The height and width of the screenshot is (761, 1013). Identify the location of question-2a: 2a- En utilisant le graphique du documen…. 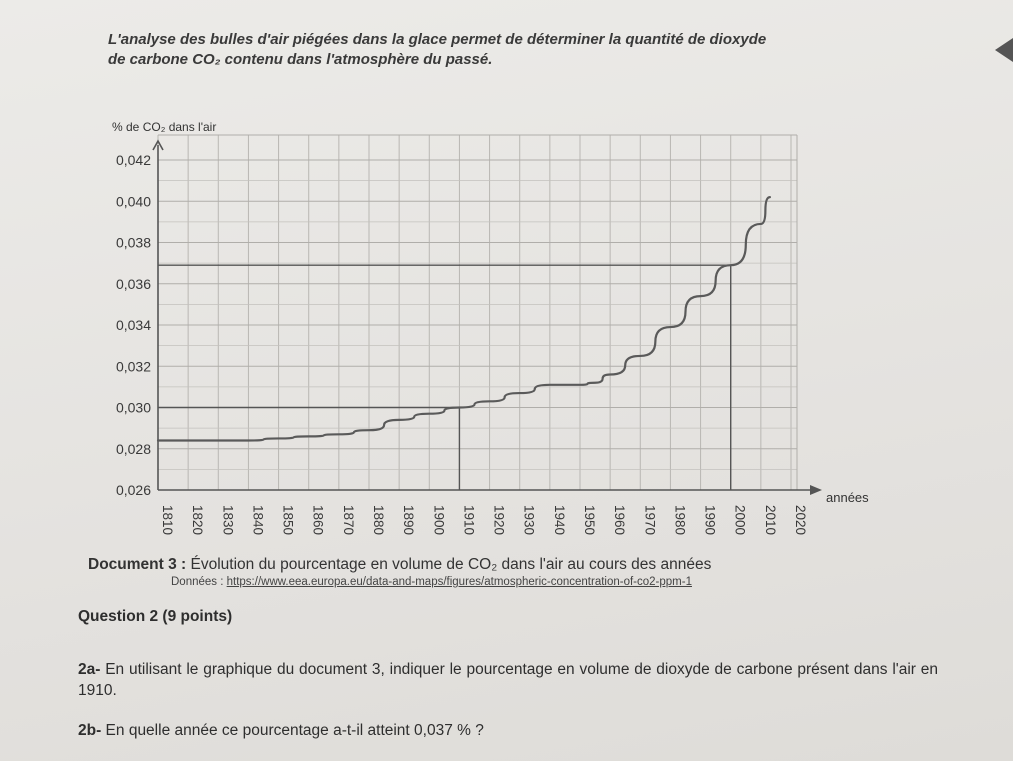
(508, 680).